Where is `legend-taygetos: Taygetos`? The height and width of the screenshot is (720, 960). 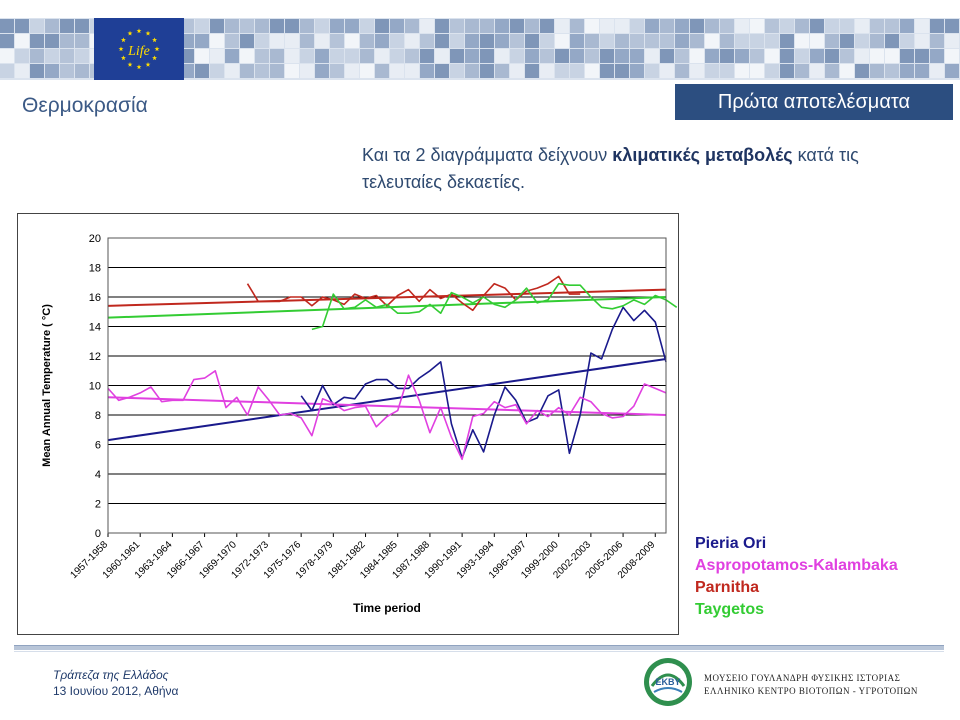 legend-taygetos: Taygetos is located at coordinates (730, 609).